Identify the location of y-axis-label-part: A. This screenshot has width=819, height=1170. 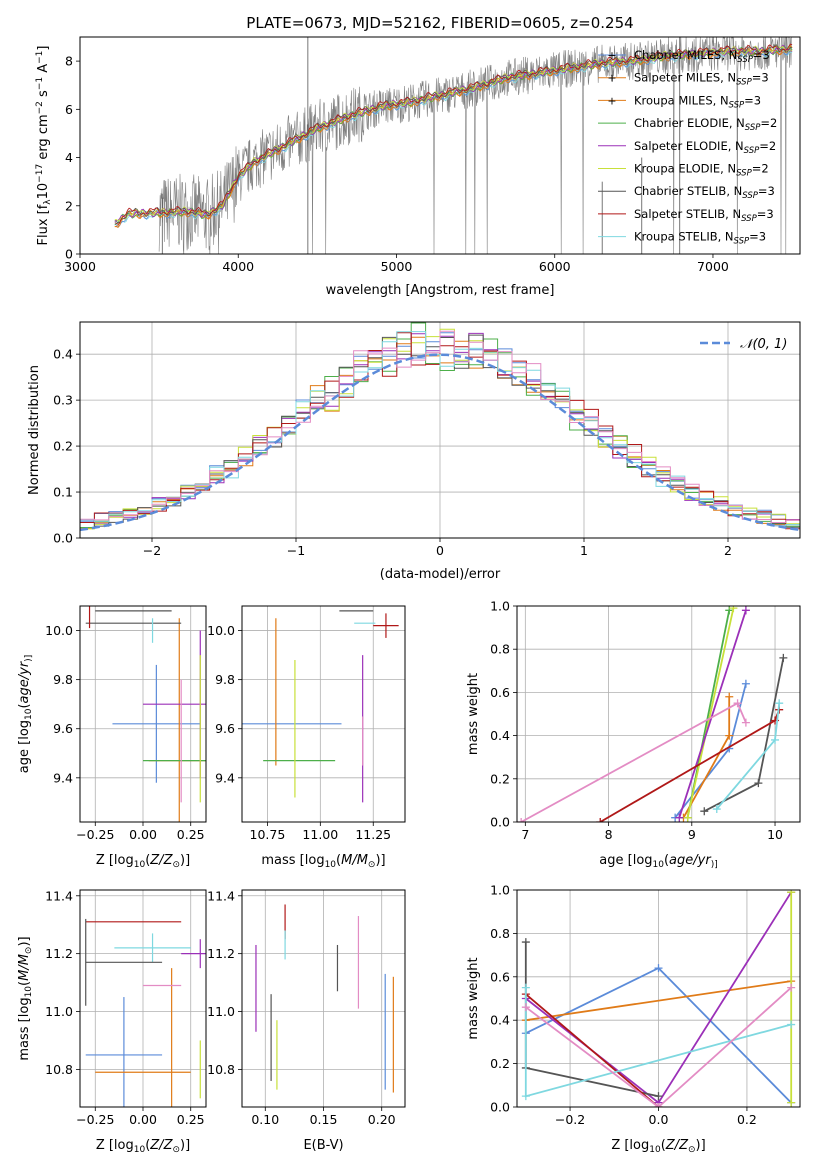
(43, 70).